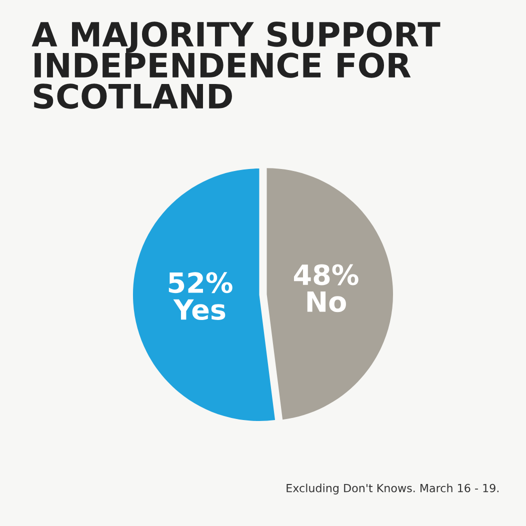  Describe the element at coordinates (200, 283) in the screenshot. I see `data-label: 52%` at that location.